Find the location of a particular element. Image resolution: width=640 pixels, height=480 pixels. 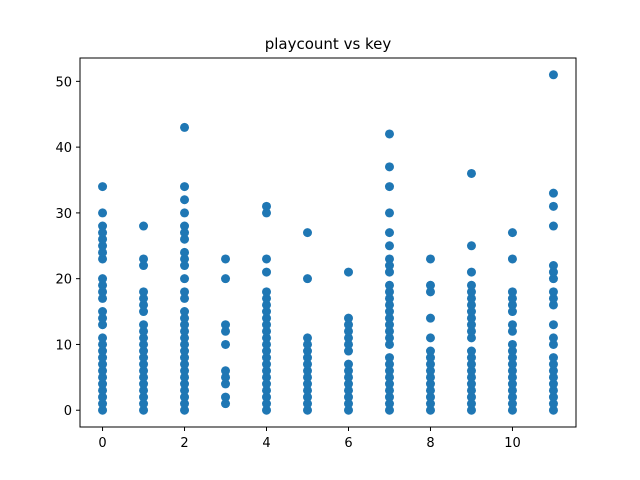

y-axis: 0 10 20 30 40 50 is located at coordinates (67, 247).